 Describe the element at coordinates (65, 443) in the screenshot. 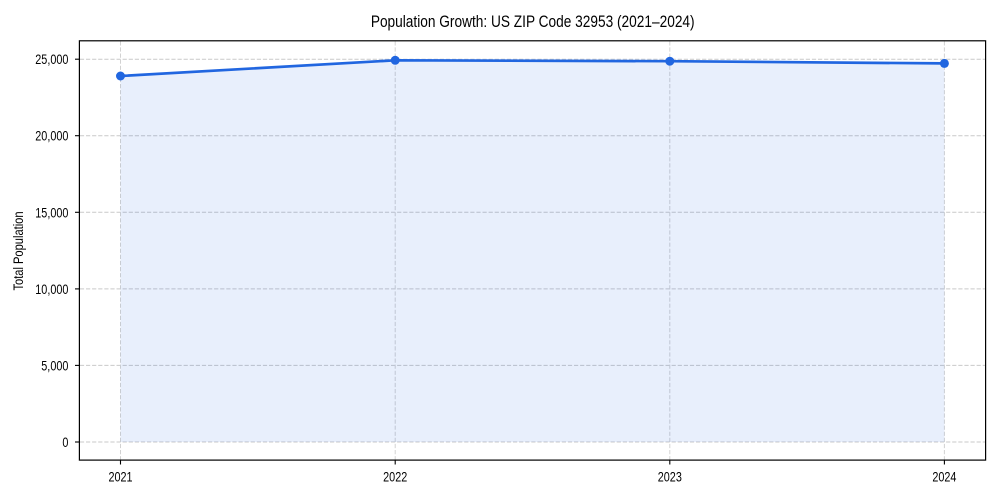

I see `svg-text: 0` at that location.